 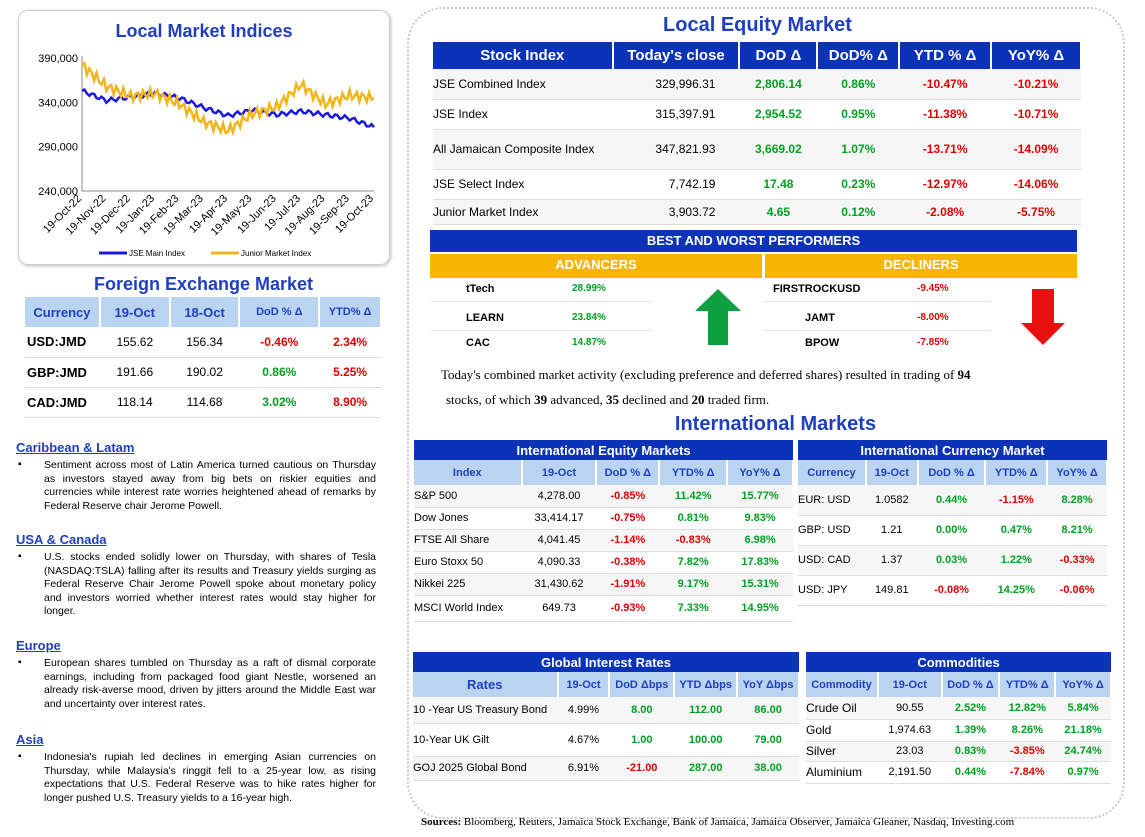 I want to click on performer-value: 23.84%, so click(x=589, y=317).